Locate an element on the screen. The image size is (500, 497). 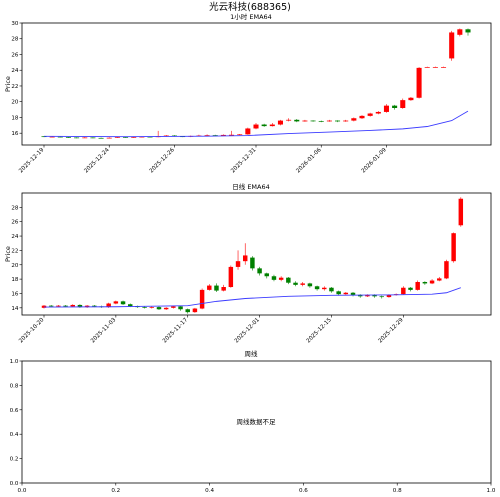
daily-ytick-label: 16 is located at coordinates (15, 294).